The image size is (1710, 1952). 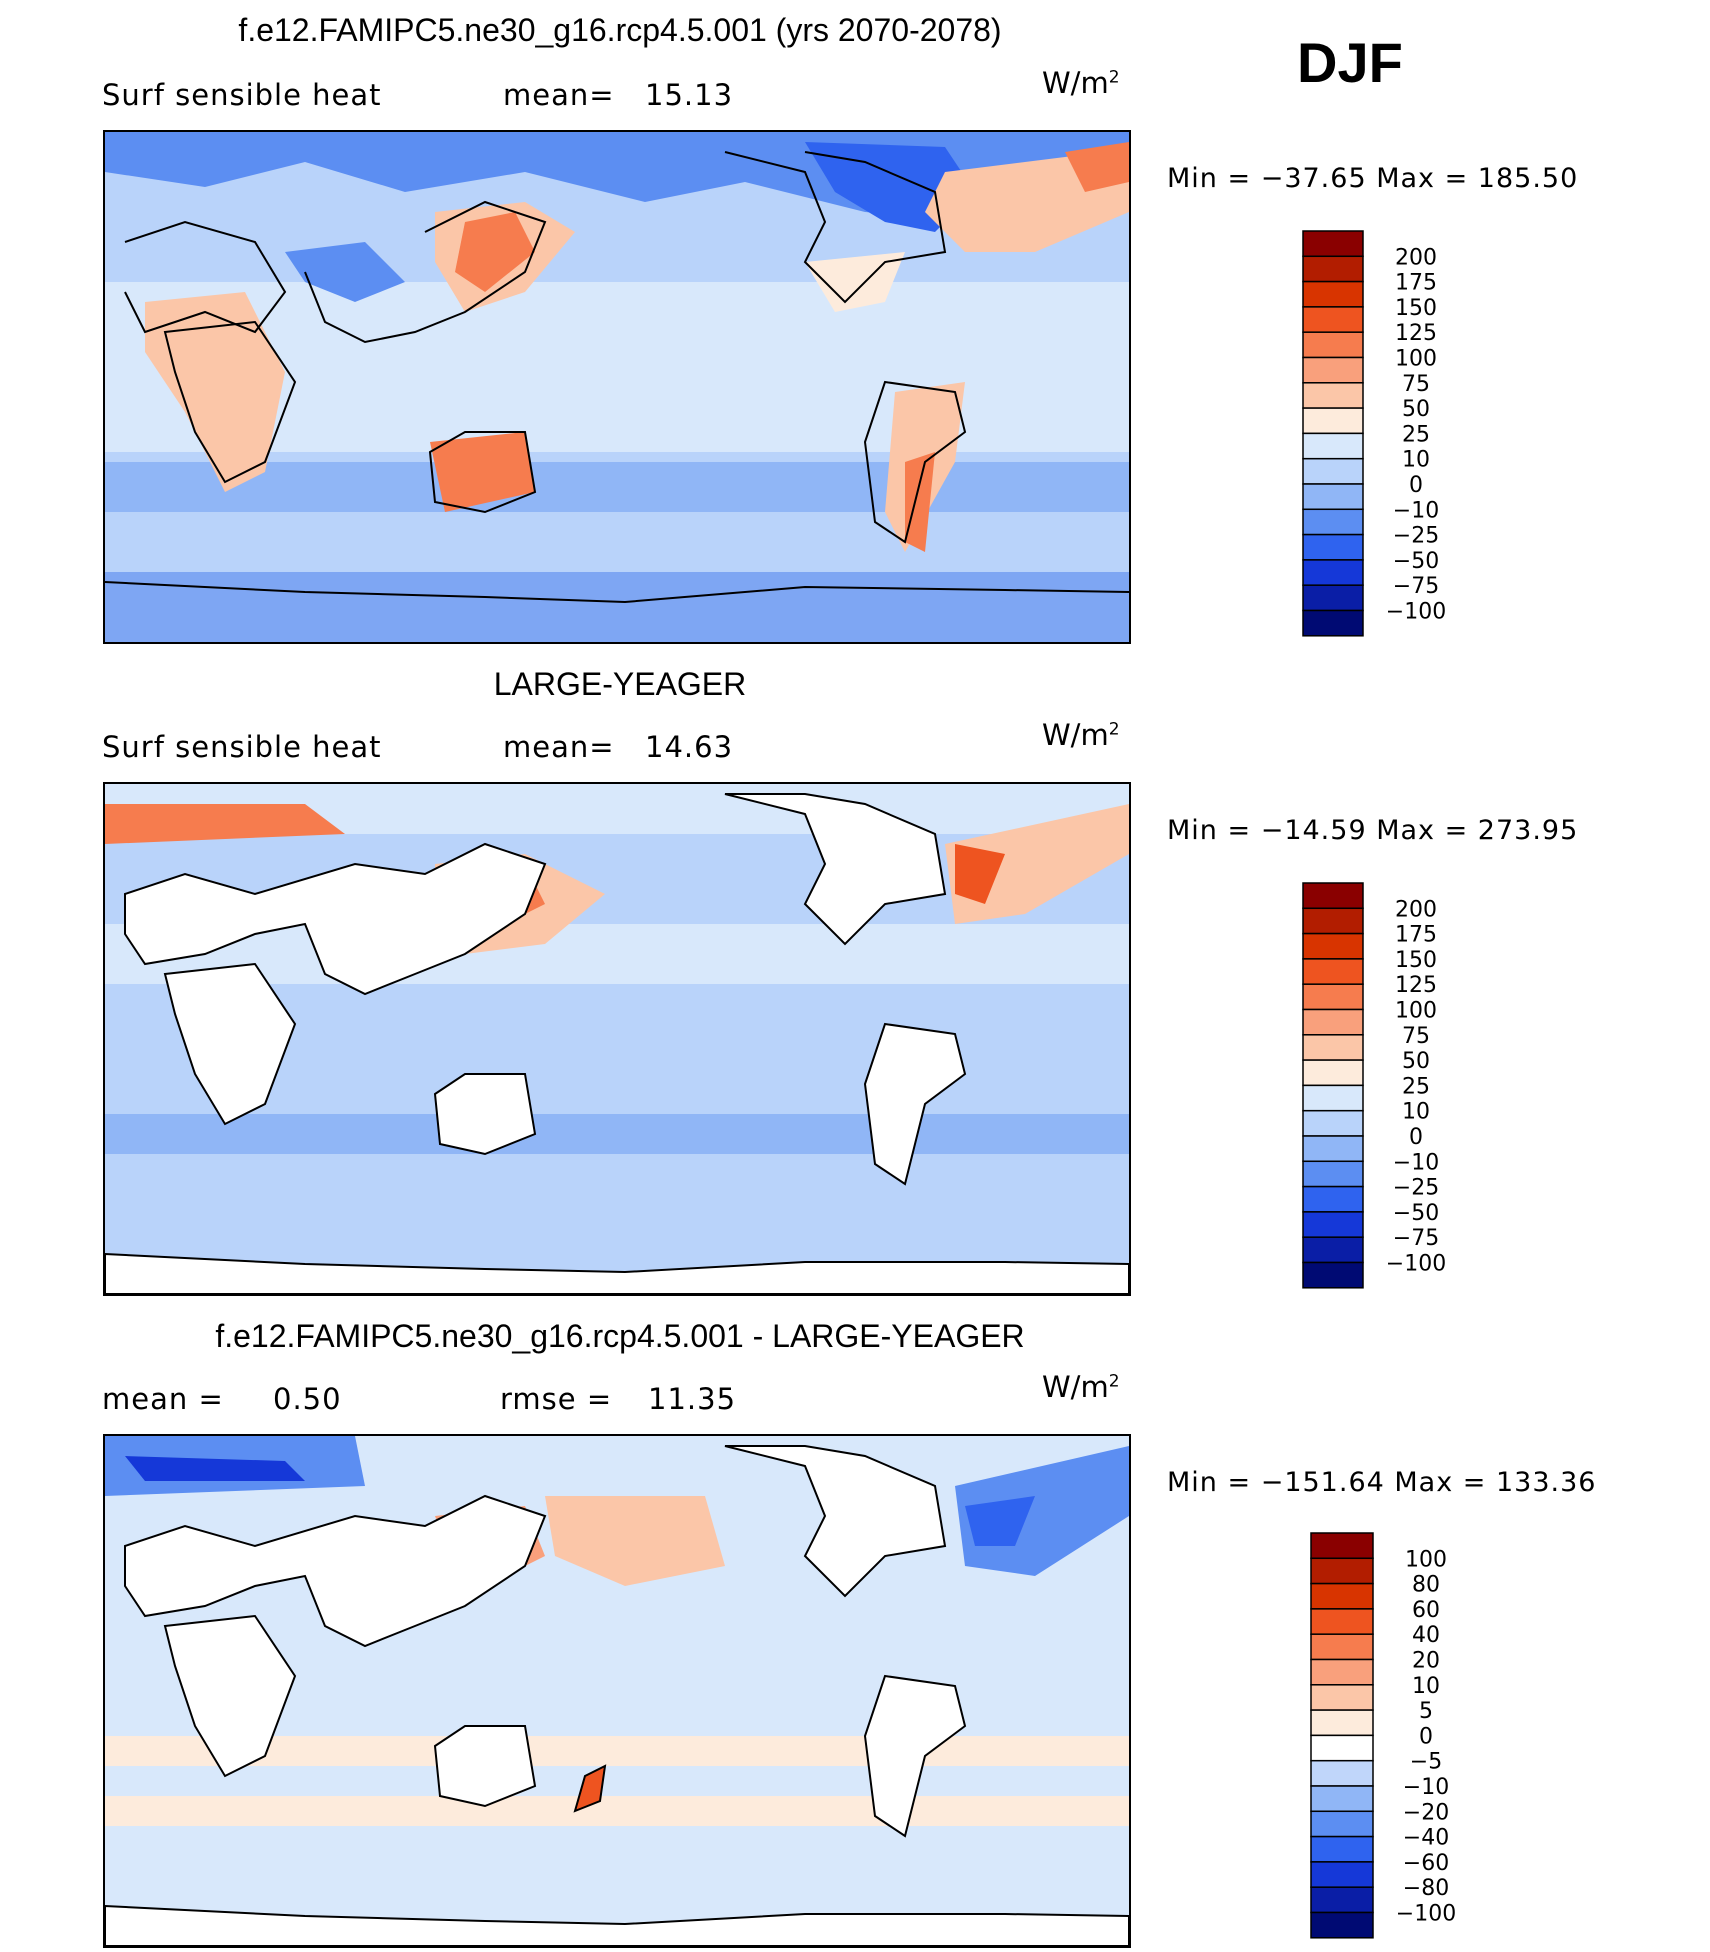 I want to click on colorbar-tick-label: −10, so click(x=1416, y=510).